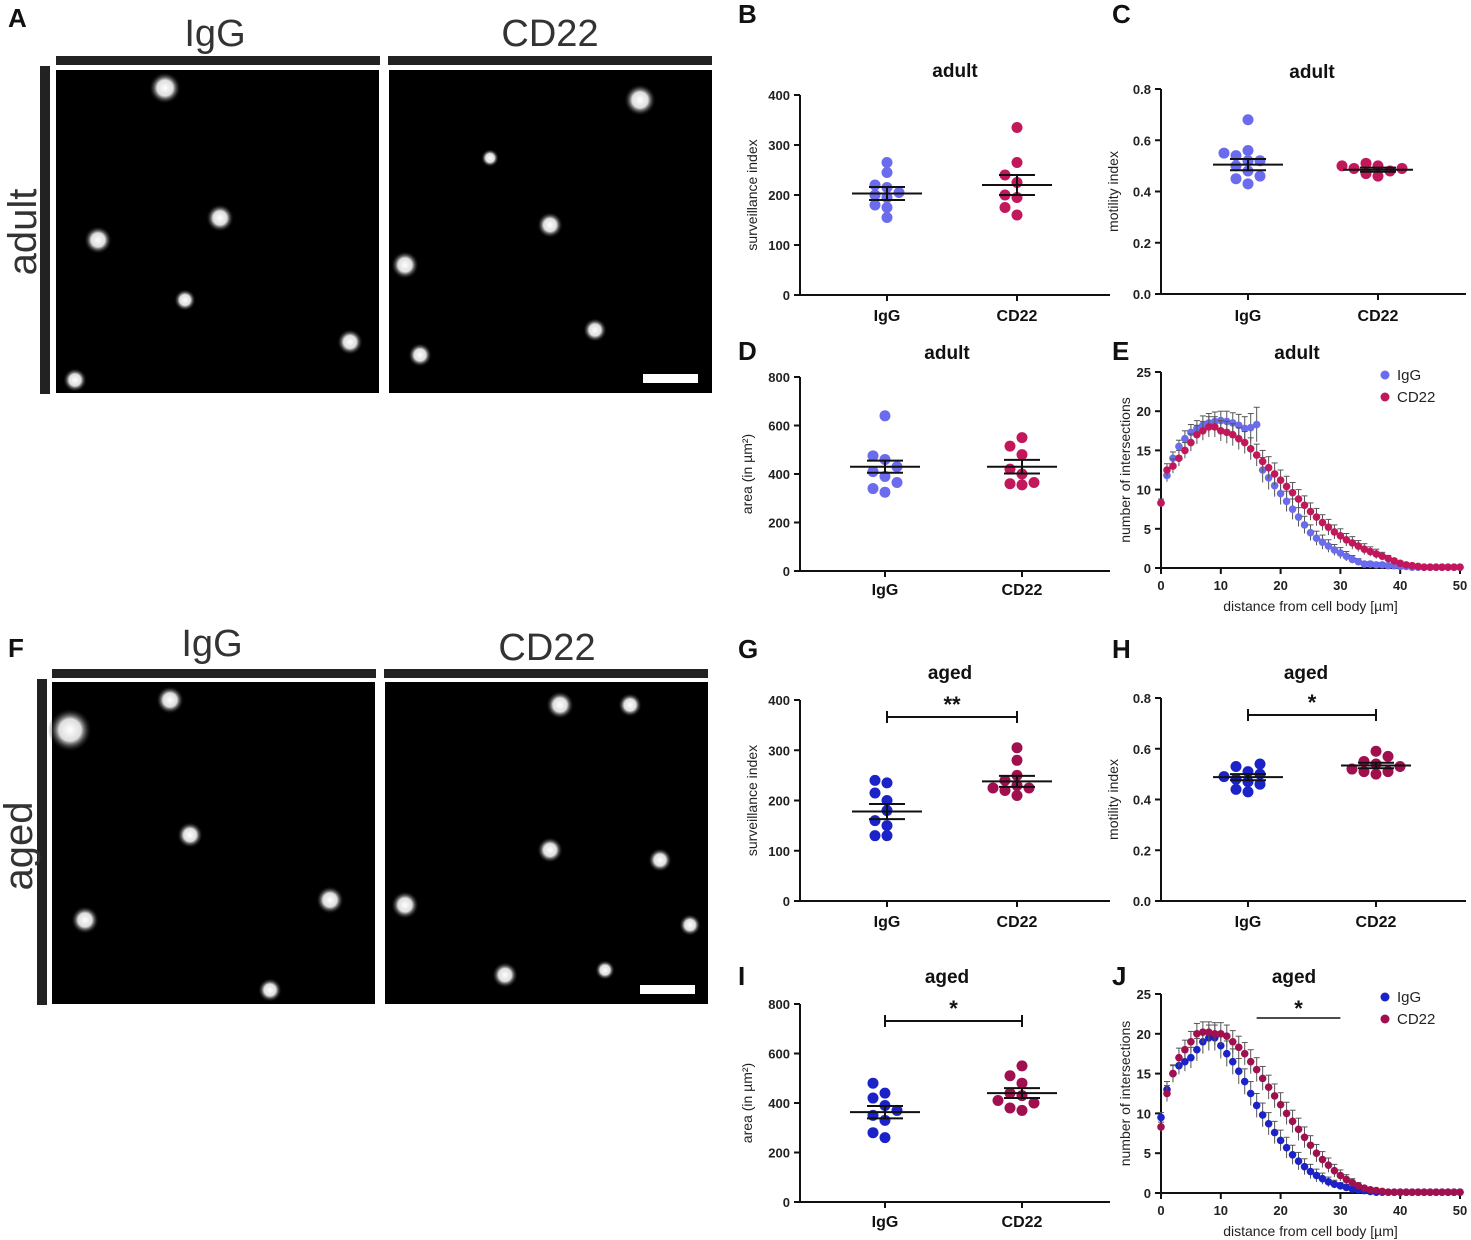  I want to click on condition-label-igg: IgG, so click(211, 644).